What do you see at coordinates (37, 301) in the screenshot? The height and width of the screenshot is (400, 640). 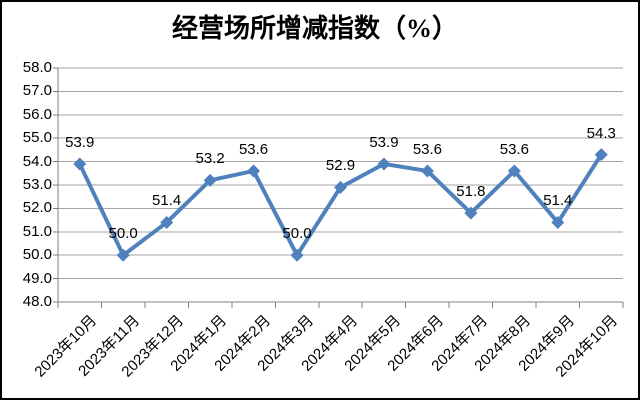 I see `y-axis-label: 48.0` at bounding box center [37, 301].